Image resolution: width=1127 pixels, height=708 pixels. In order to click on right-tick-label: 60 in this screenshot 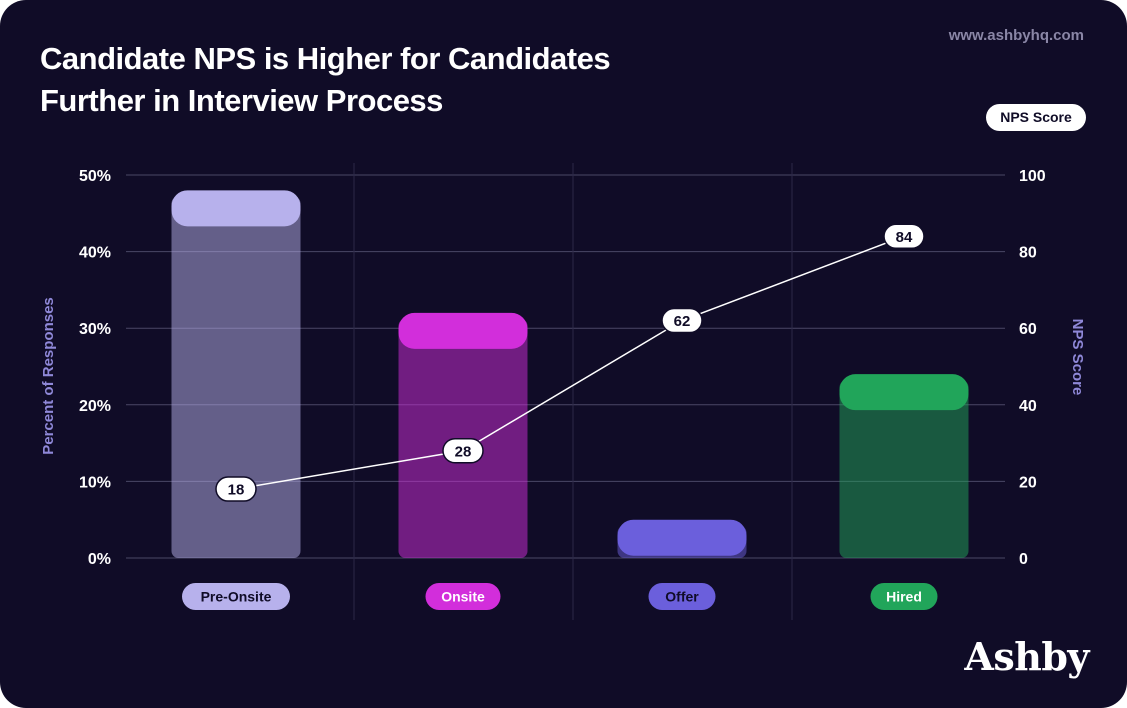, I will do `click(1028, 329)`.